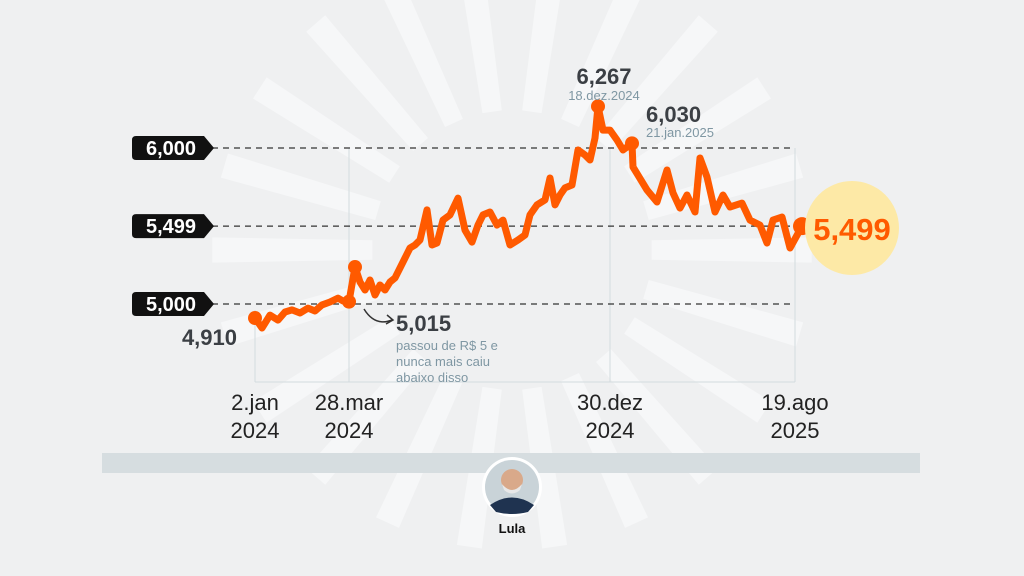 The width and height of the screenshot is (1024, 576). I want to click on peak-value-label: 6,267, so click(603, 76).